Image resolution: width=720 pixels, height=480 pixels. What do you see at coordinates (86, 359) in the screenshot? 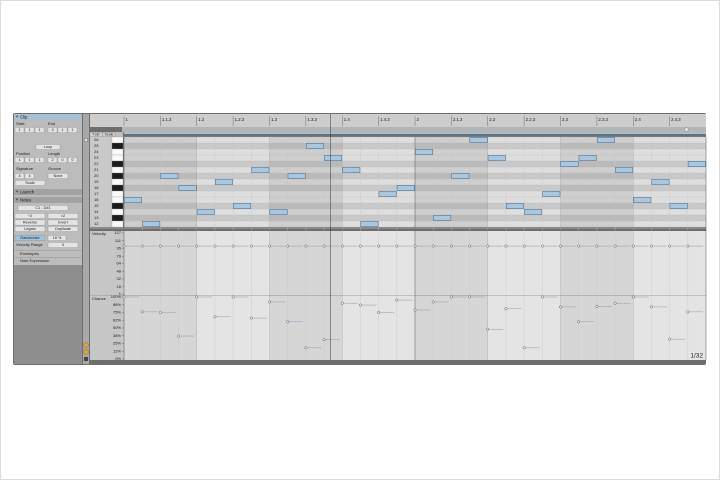
I see `lane-button` at bounding box center [86, 359].